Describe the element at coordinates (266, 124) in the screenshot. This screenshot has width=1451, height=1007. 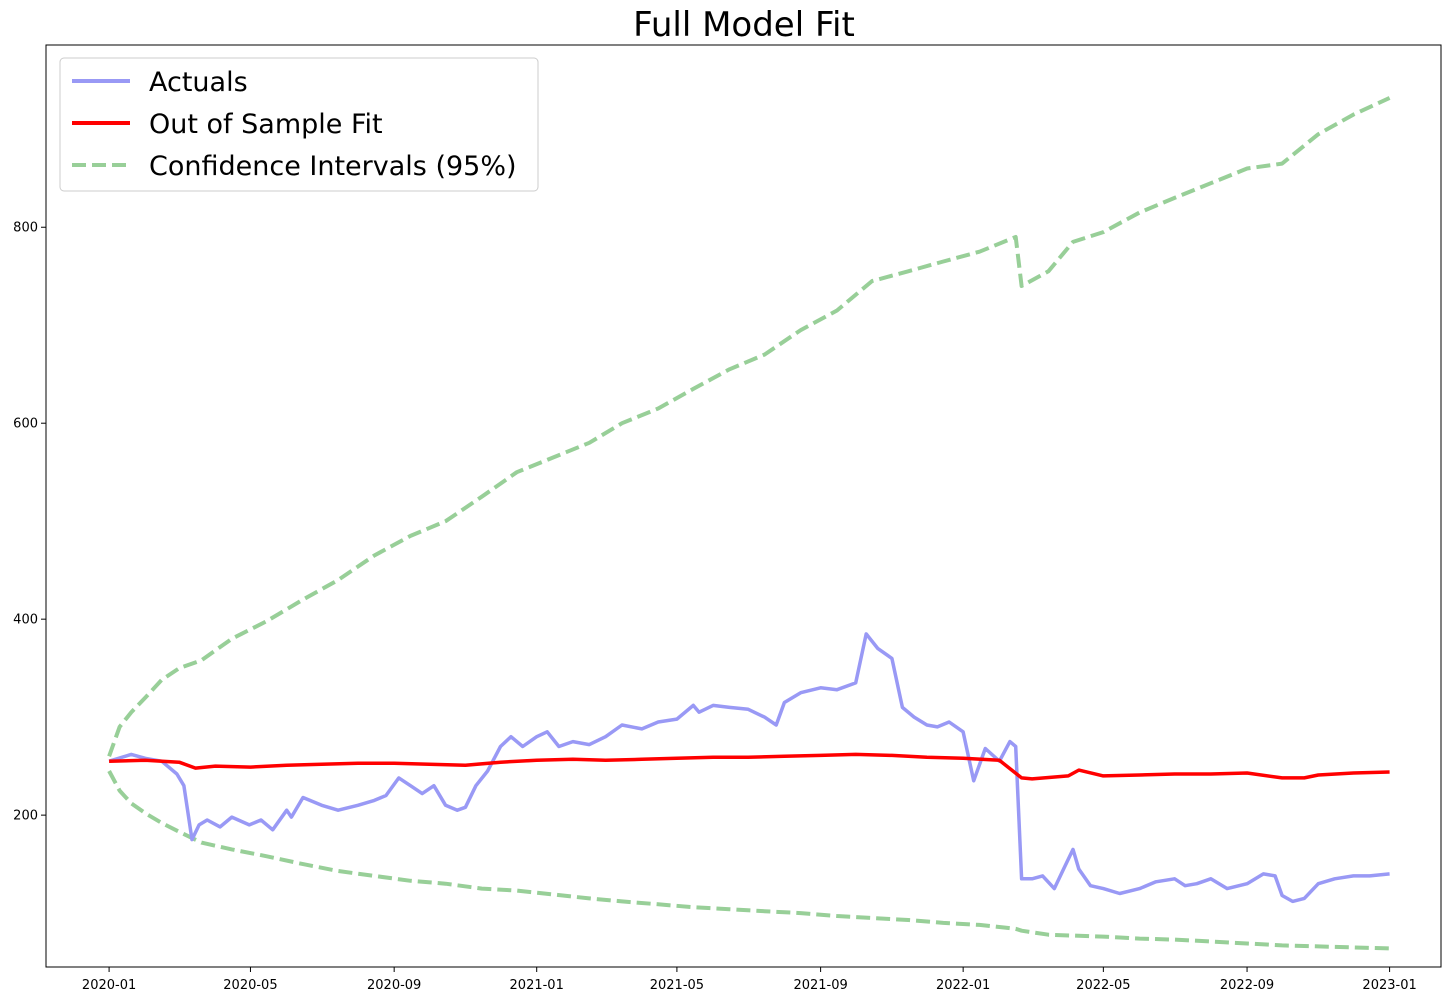
I see `legend-label-fit: Out of Sample Fit` at that location.